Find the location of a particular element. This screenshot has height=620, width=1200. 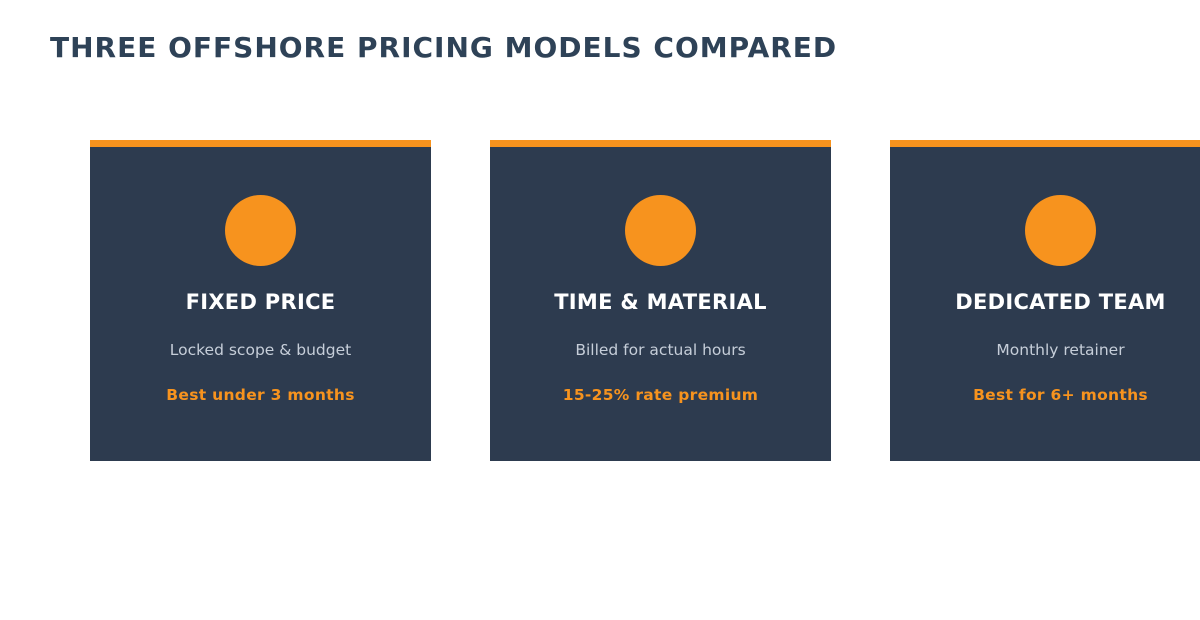

card-title: DEDICATED TEAM is located at coordinates (1060, 302).